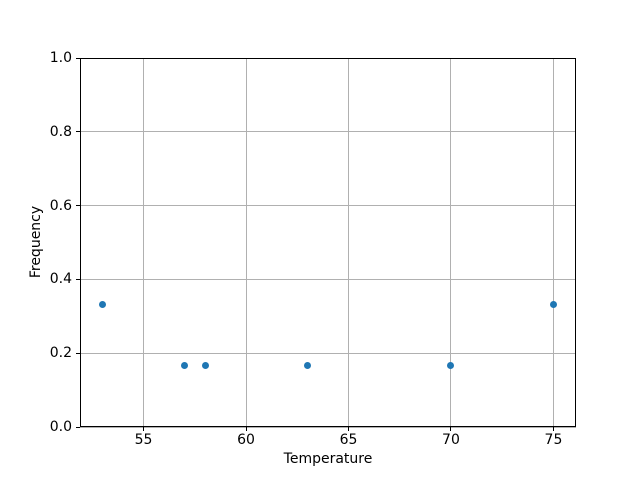 The height and width of the screenshot is (480, 640). What do you see at coordinates (60, 427) in the screenshot?
I see `y-tick-label: 0.0` at bounding box center [60, 427].